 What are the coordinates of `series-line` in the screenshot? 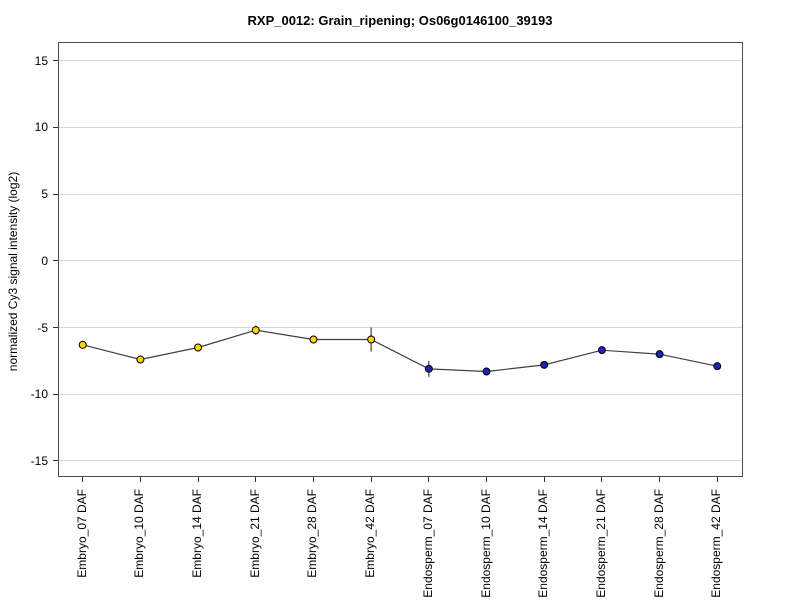 It's located at (400, 351).